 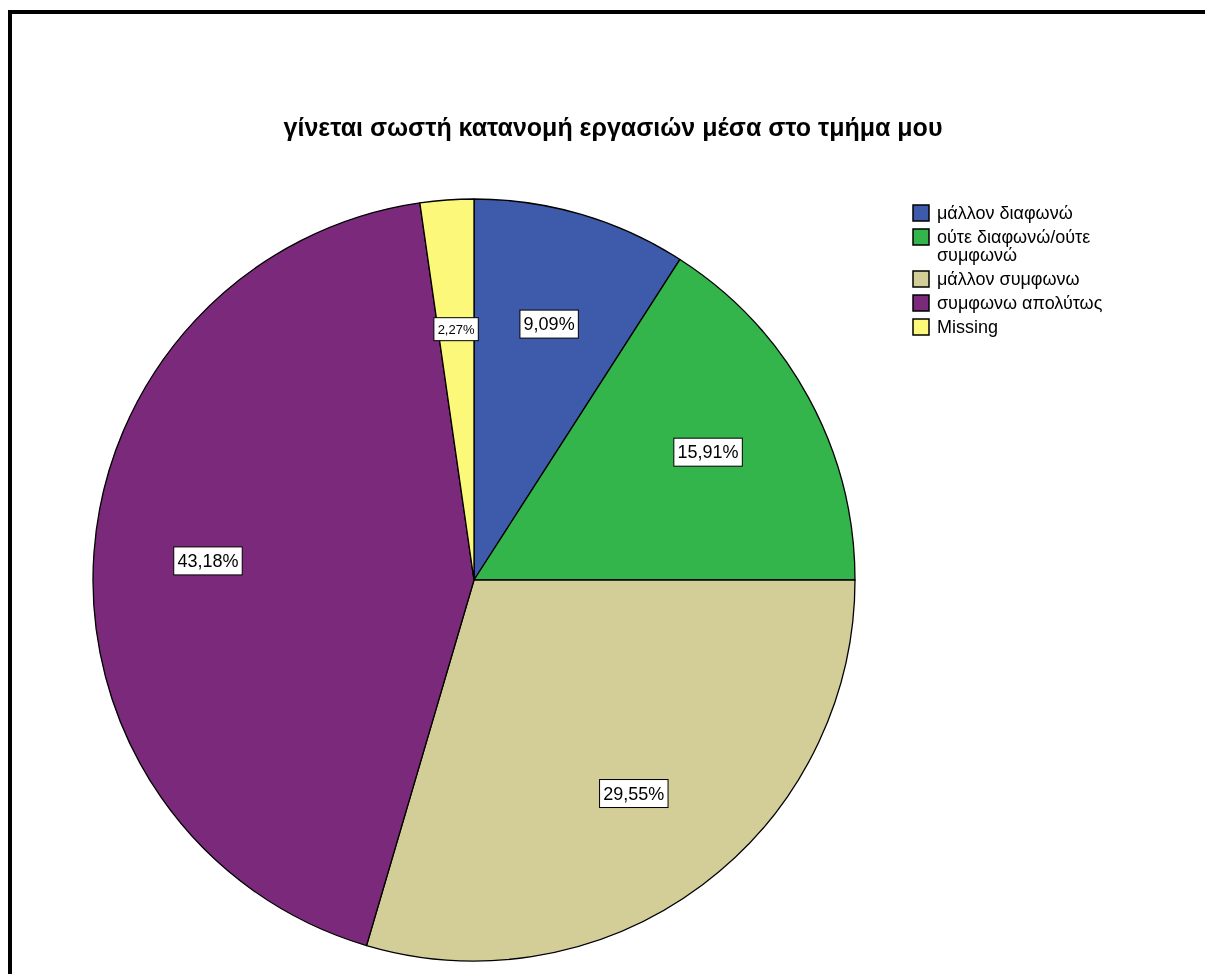 I want to click on data-label: 15,91%, so click(x=708, y=452).